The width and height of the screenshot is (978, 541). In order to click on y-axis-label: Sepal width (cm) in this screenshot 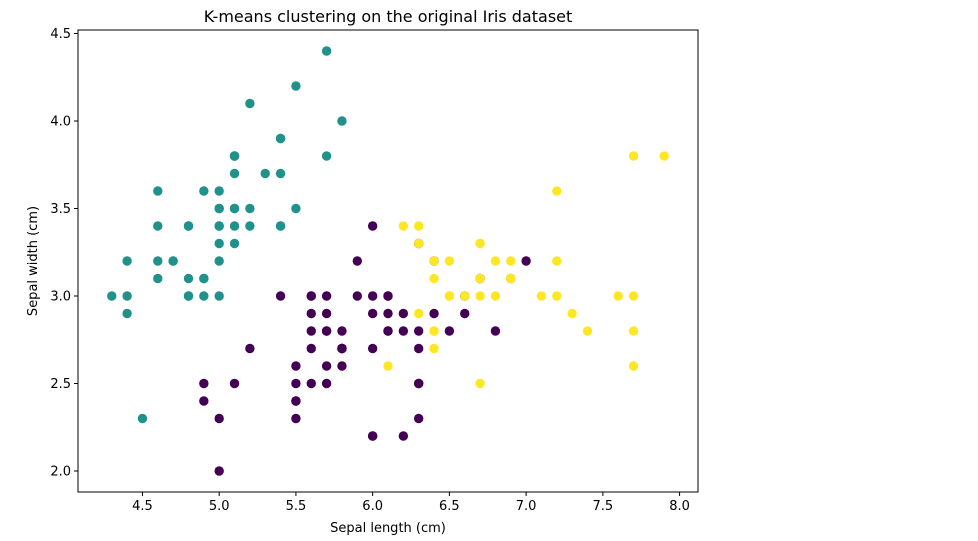, I will do `click(33, 261)`.